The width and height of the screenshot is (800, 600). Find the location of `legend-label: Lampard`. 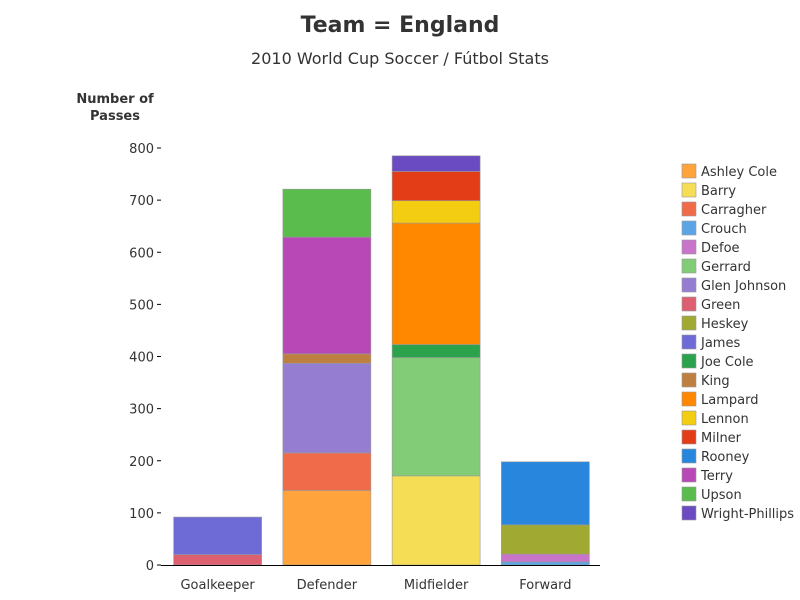

legend-label: Lampard is located at coordinates (729, 400).